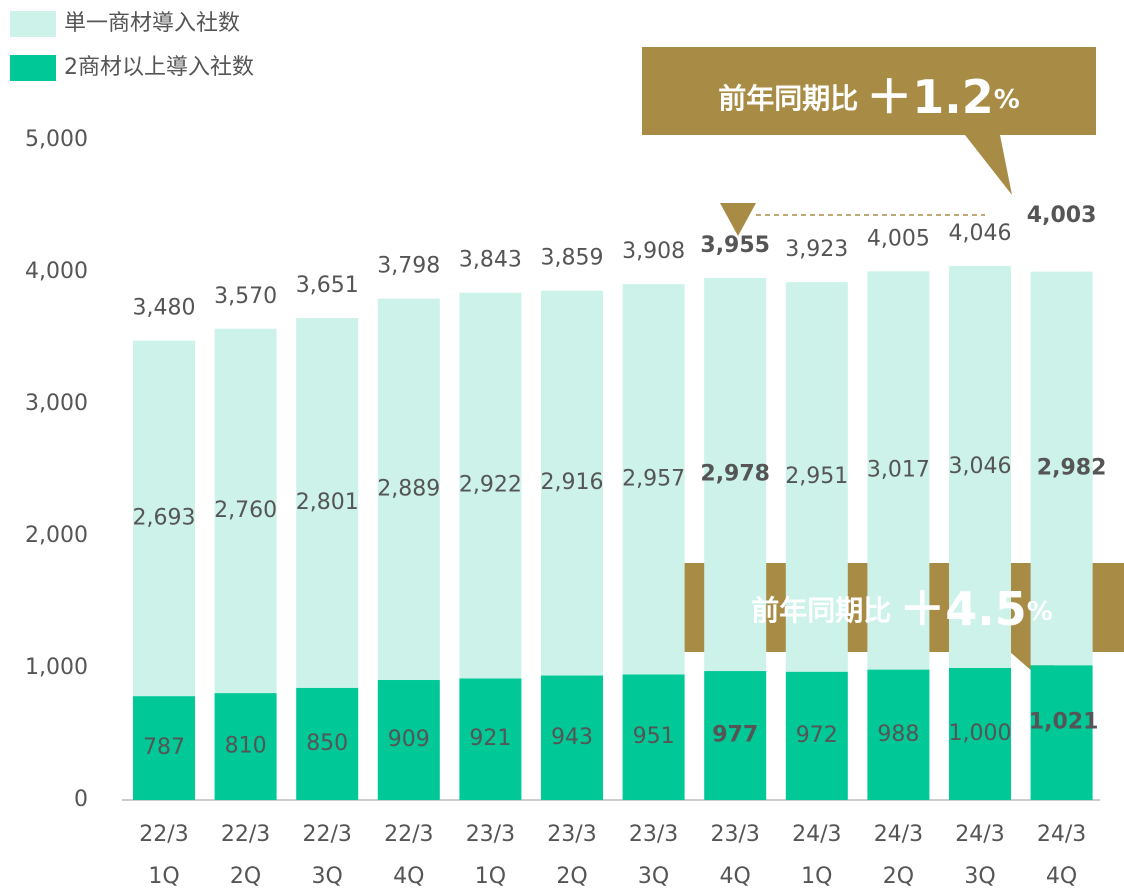 The width and height of the screenshot is (1124, 892). Describe the element at coordinates (1072, 467) in the screenshot. I see `segment-label: 2,982` at that location.